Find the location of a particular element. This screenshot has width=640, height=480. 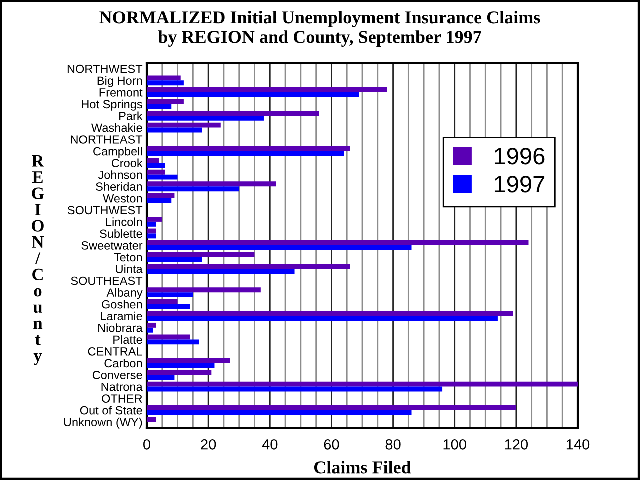

y-tick-label: Campbell is located at coordinates (118, 152).